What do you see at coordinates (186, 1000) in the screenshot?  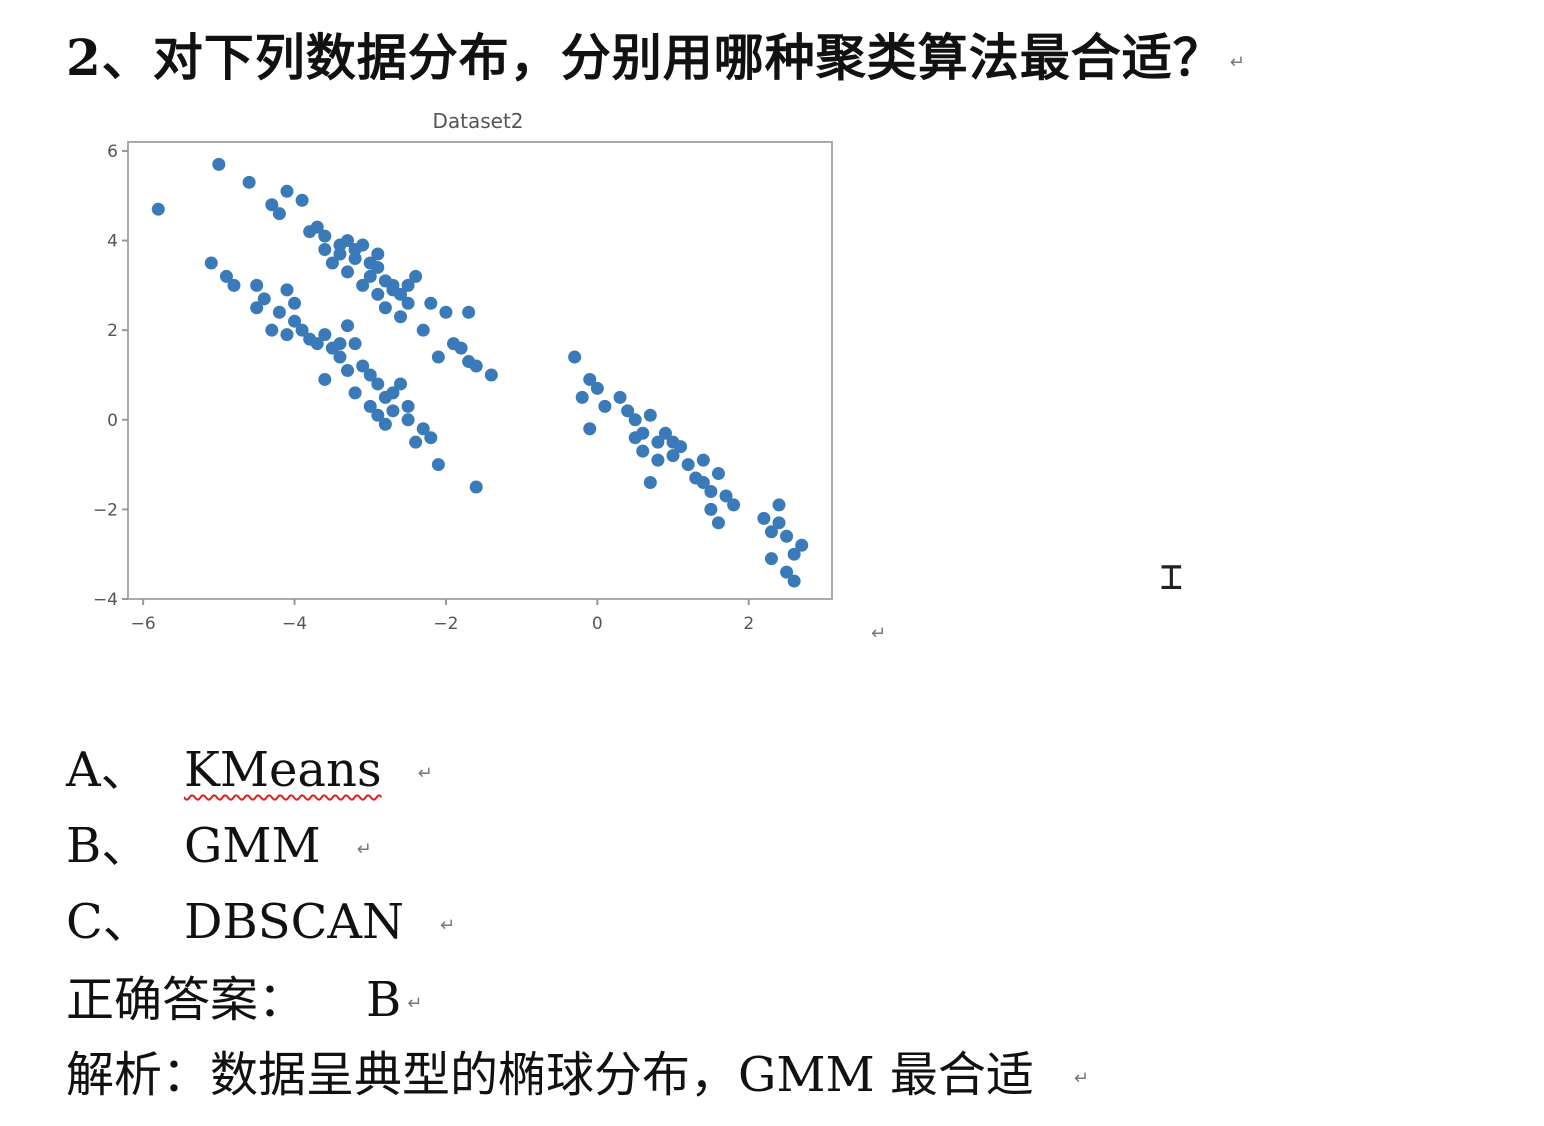 I see `answer-label: 正确答案：` at bounding box center [186, 1000].